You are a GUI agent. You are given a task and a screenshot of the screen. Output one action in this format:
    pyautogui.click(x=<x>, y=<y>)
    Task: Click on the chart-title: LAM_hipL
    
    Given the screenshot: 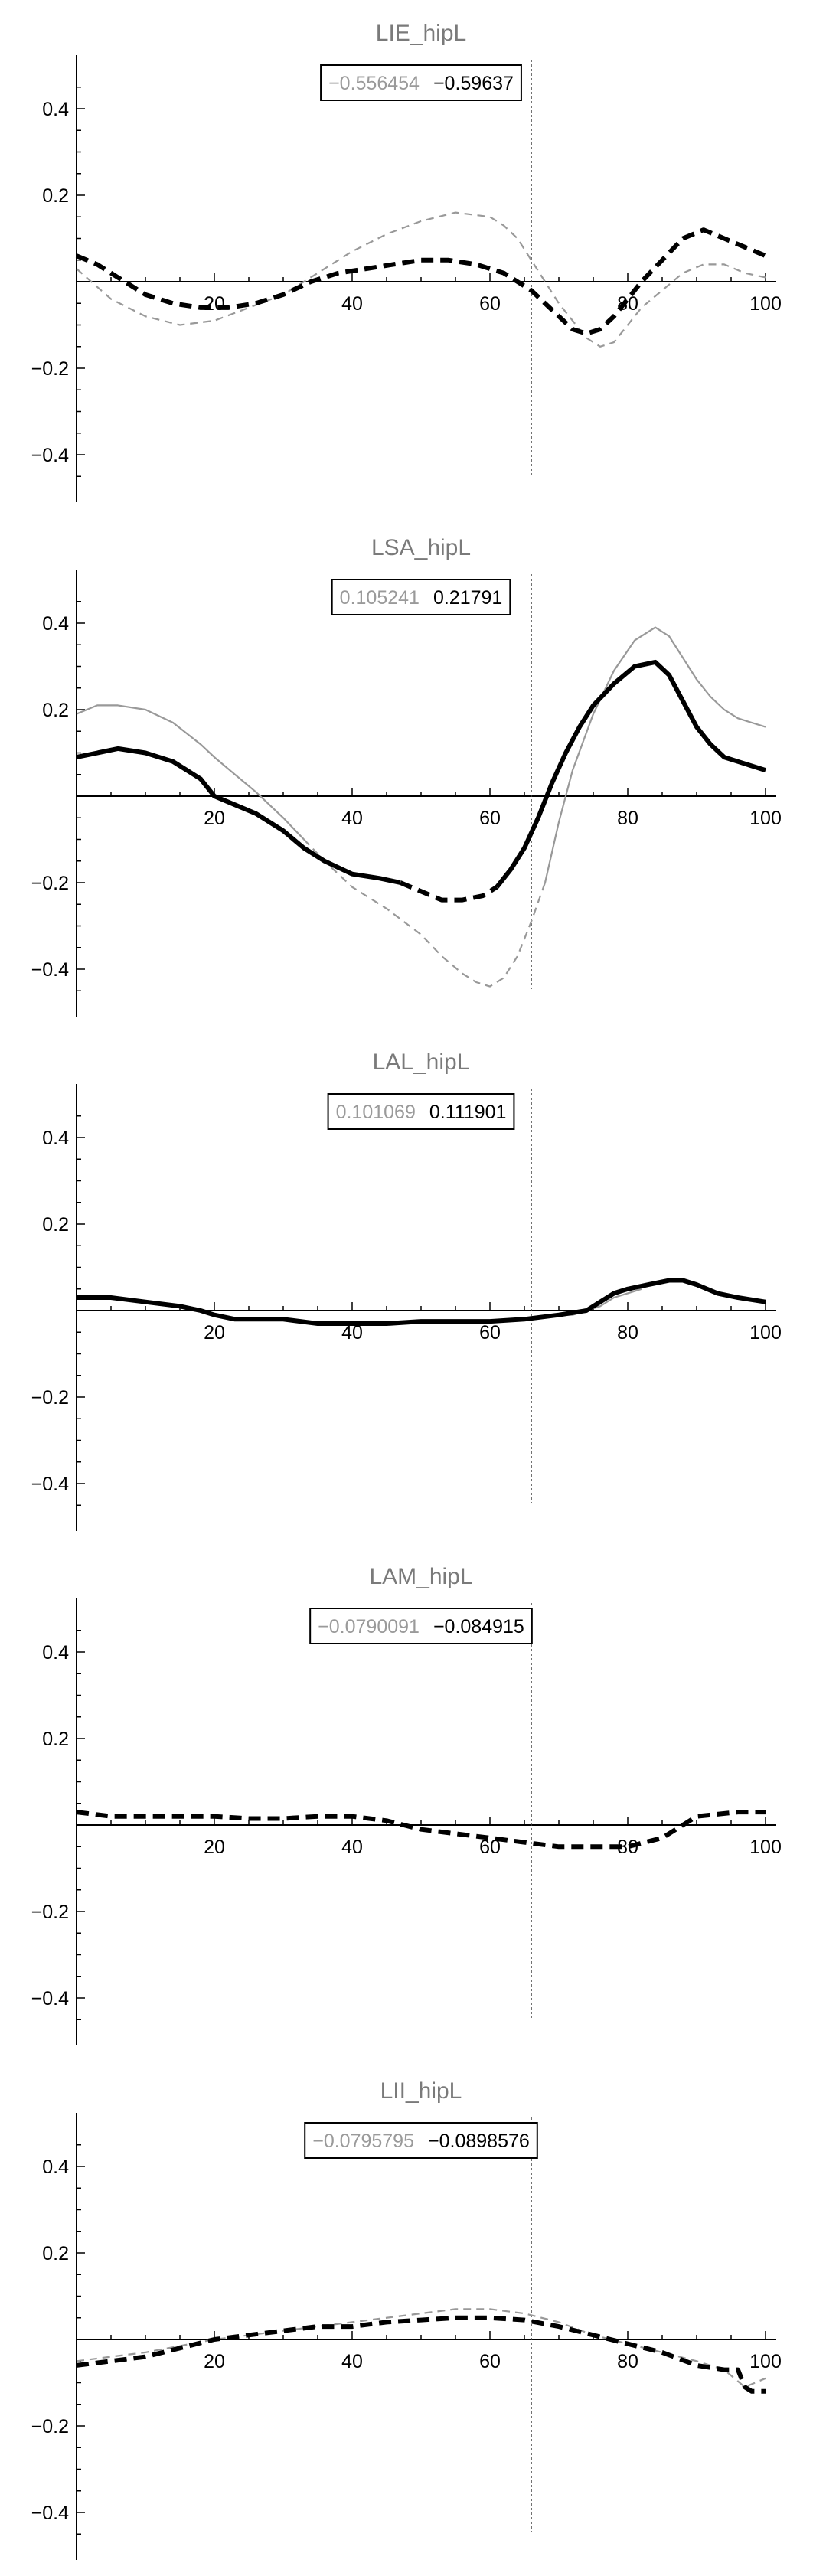 What is the action you would take?
    pyautogui.click(x=420, y=1577)
    